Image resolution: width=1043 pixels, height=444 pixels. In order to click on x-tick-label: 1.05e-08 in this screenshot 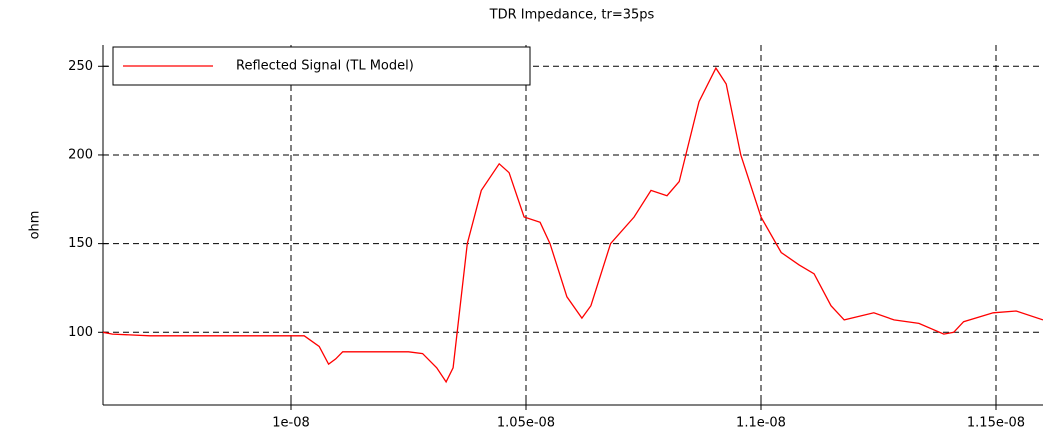, I will do `click(526, 423)`.